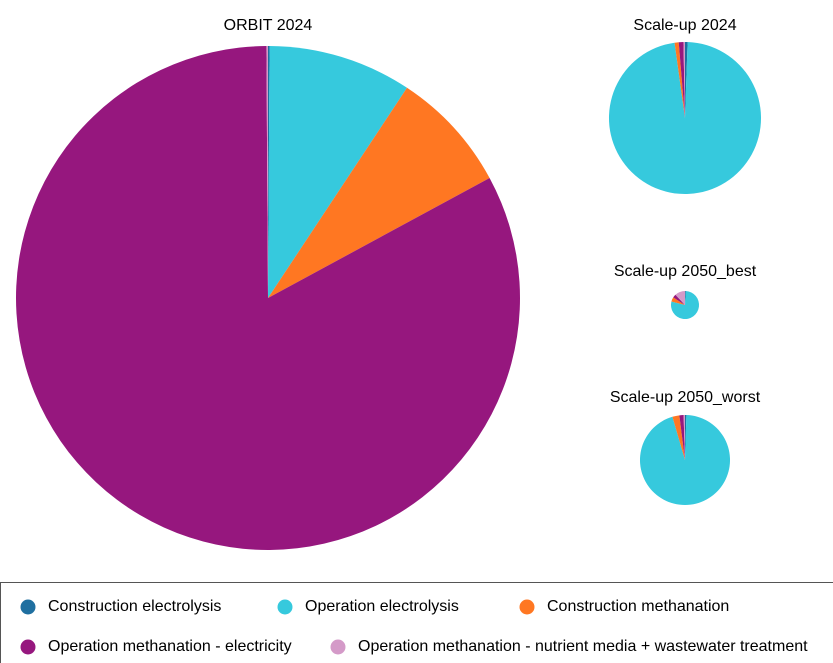 This screenshot has width=833, height=663. I want to click on pie-title: Scale-up 2050_best, so click(685, 271).